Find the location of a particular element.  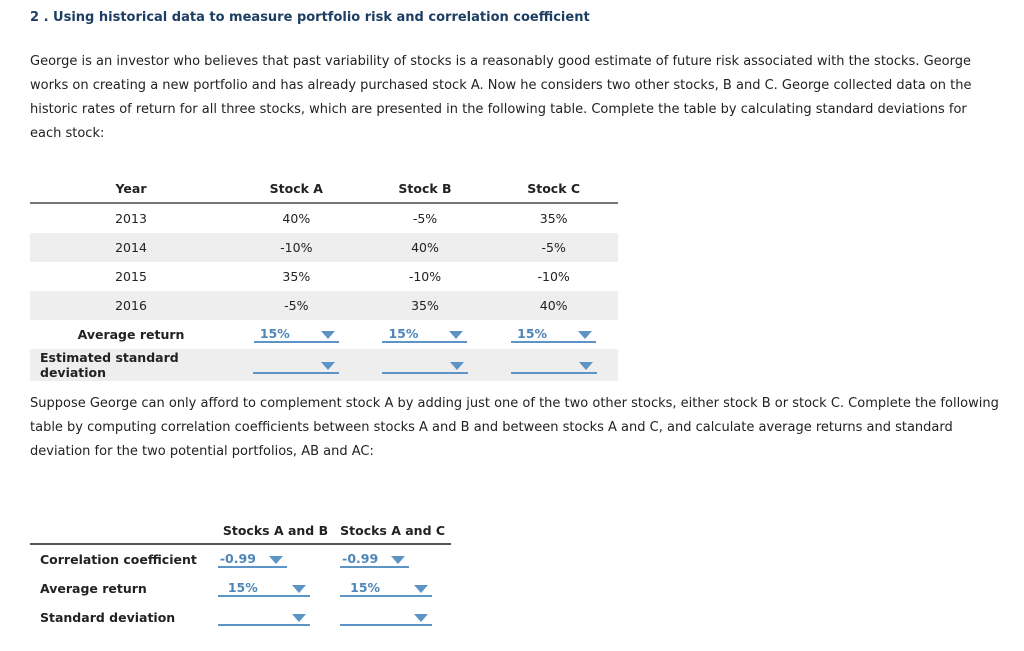

correlation-row: Correlation coefficient -0.99 -0.99 is located at coordinates (240, 559).